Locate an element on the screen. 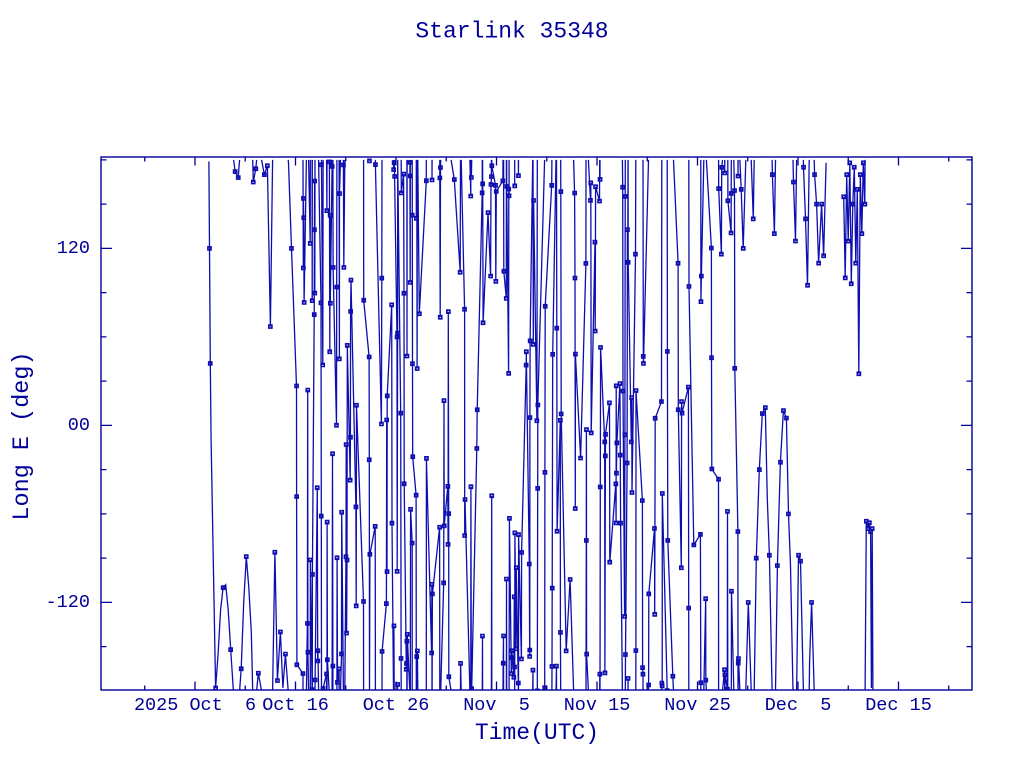  svg-text: Oct 26 is located at coordinates (396, 705).